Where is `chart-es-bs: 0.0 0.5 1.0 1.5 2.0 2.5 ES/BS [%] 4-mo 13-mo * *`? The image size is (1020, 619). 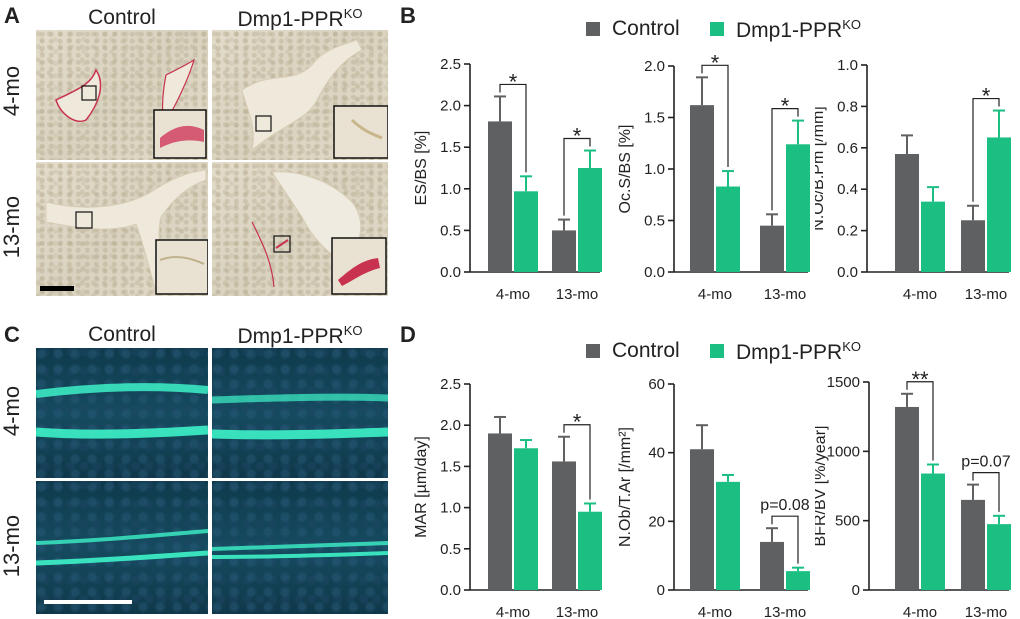
chart-es-bs: 0.0 0.5 1.0 1.5 2.0 2.5 ES/BS [%] 4-mo 13-mo * * is located at coordinates (507, 179).